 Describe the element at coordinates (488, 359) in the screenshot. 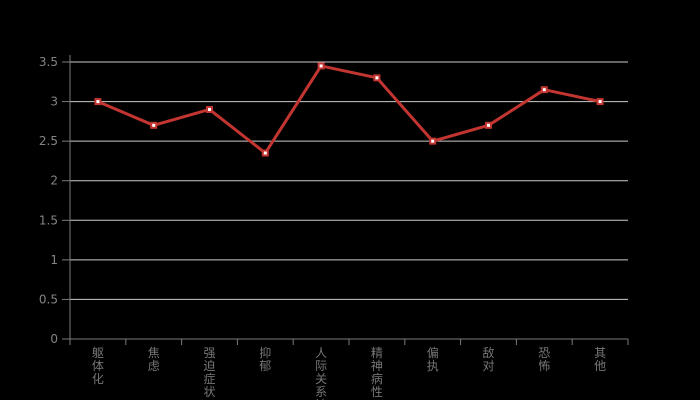

I see `x-axis-category-label: 敌对` at that location.